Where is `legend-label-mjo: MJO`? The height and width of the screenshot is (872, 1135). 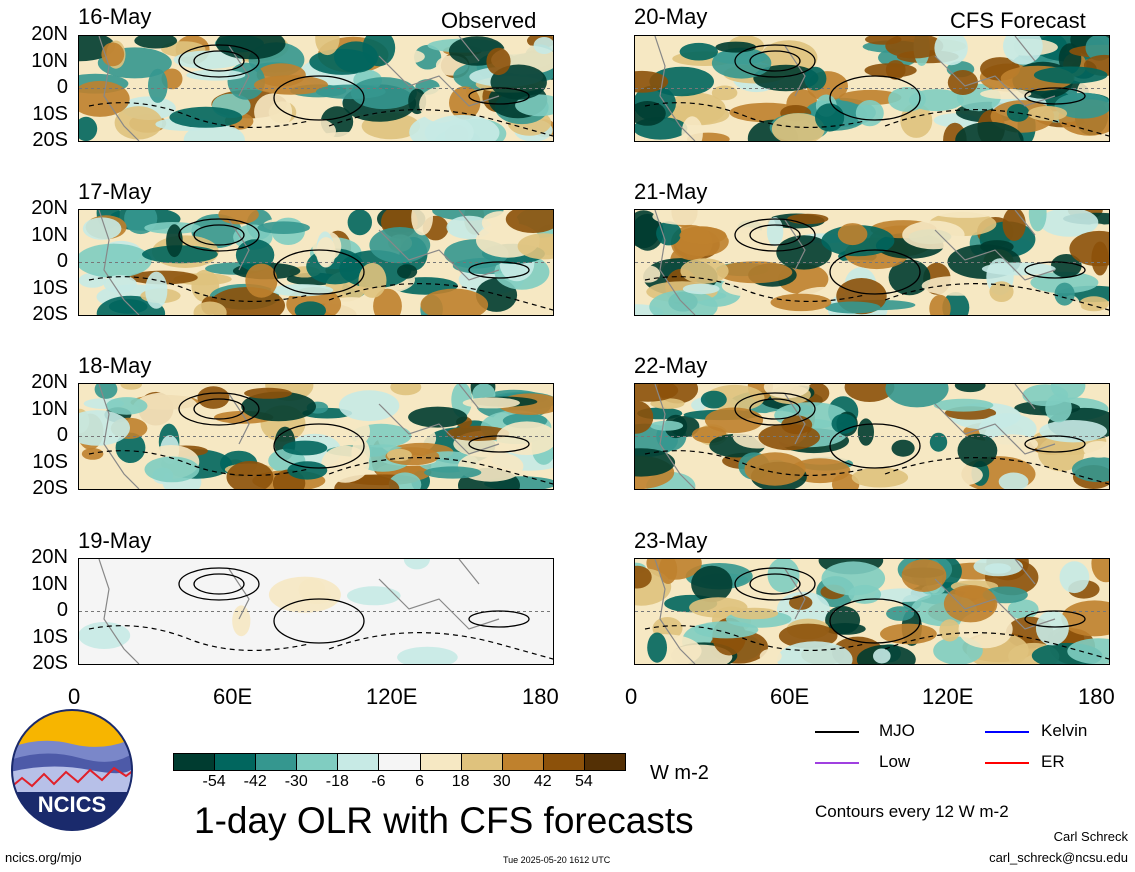
legend-label-mjo: MJO is located at coordinates (897, 730).